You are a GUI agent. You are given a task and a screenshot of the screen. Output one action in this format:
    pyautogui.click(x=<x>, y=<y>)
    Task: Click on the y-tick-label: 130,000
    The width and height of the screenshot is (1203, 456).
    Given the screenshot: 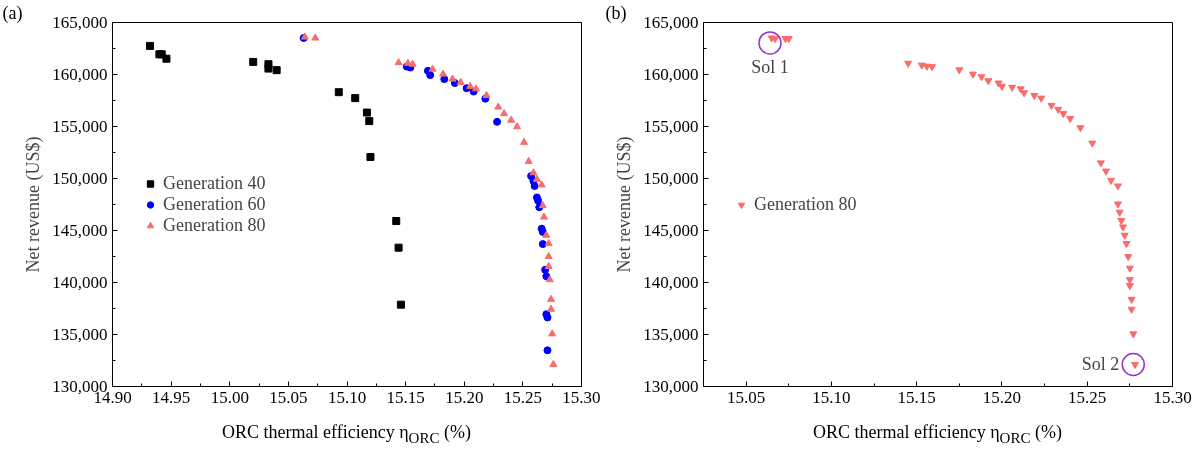 What is the action you would take?
    pyautogui.click(x=671, y=386)
    